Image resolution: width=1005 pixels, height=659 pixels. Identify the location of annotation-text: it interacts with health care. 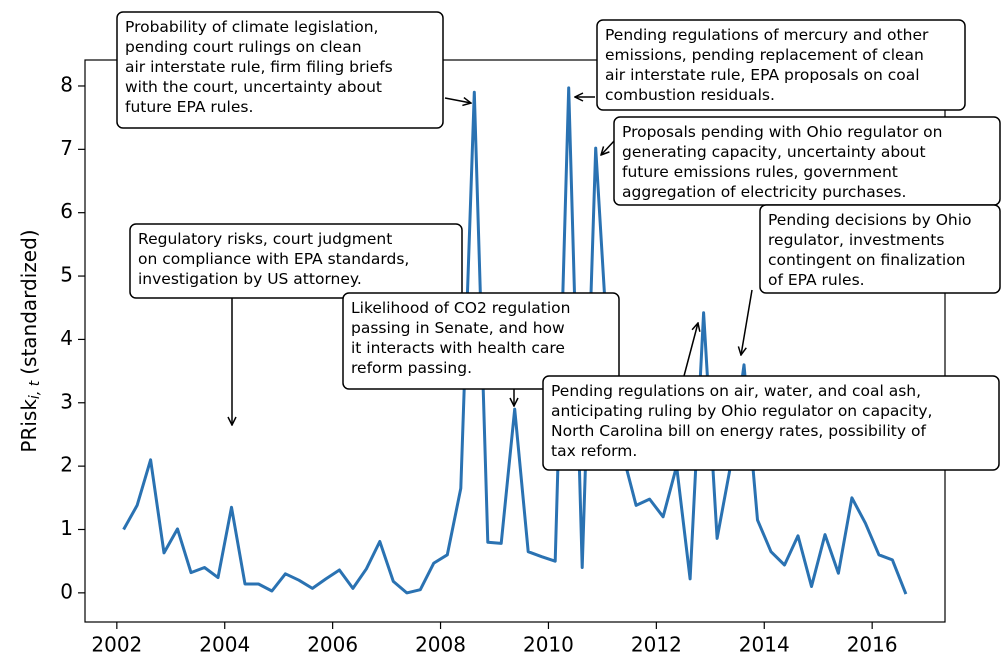
(458, 348).